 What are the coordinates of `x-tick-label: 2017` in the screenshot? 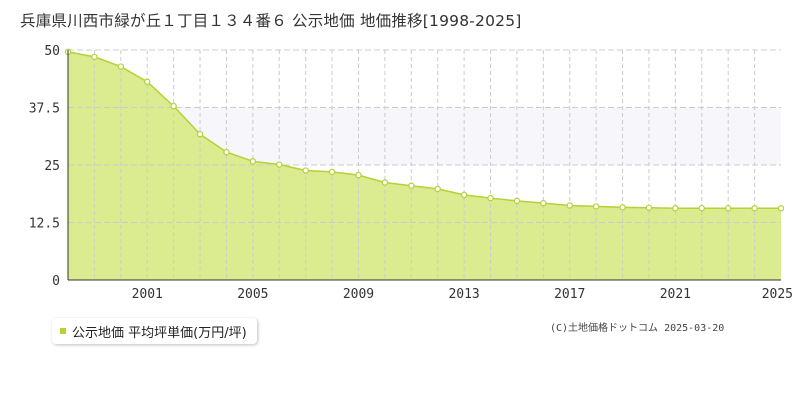 It's located at (569, 294).